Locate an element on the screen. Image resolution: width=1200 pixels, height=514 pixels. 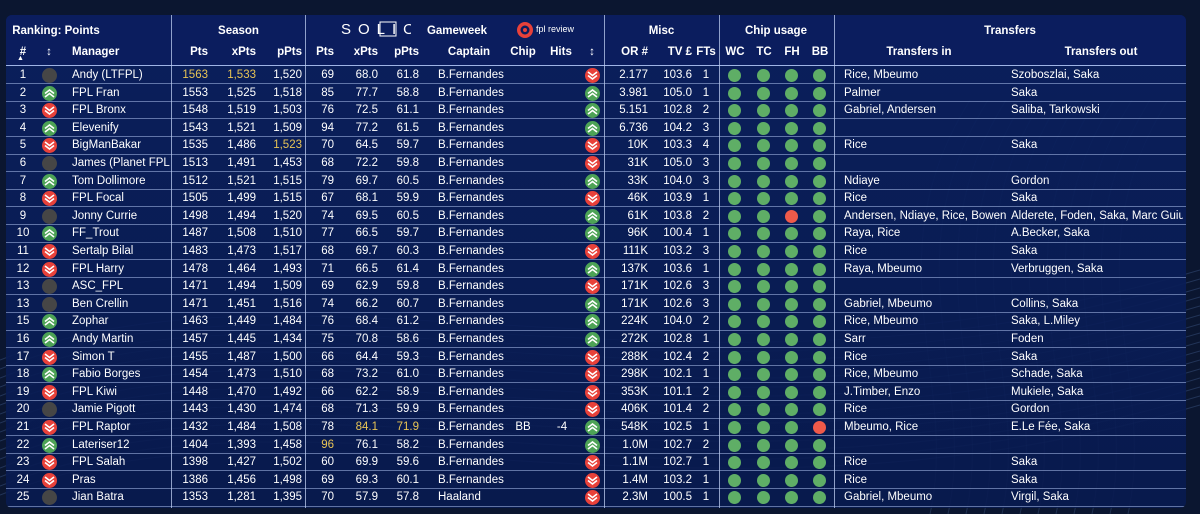
column-header-gw-pts: Pts is located at coordinates (325, 52).